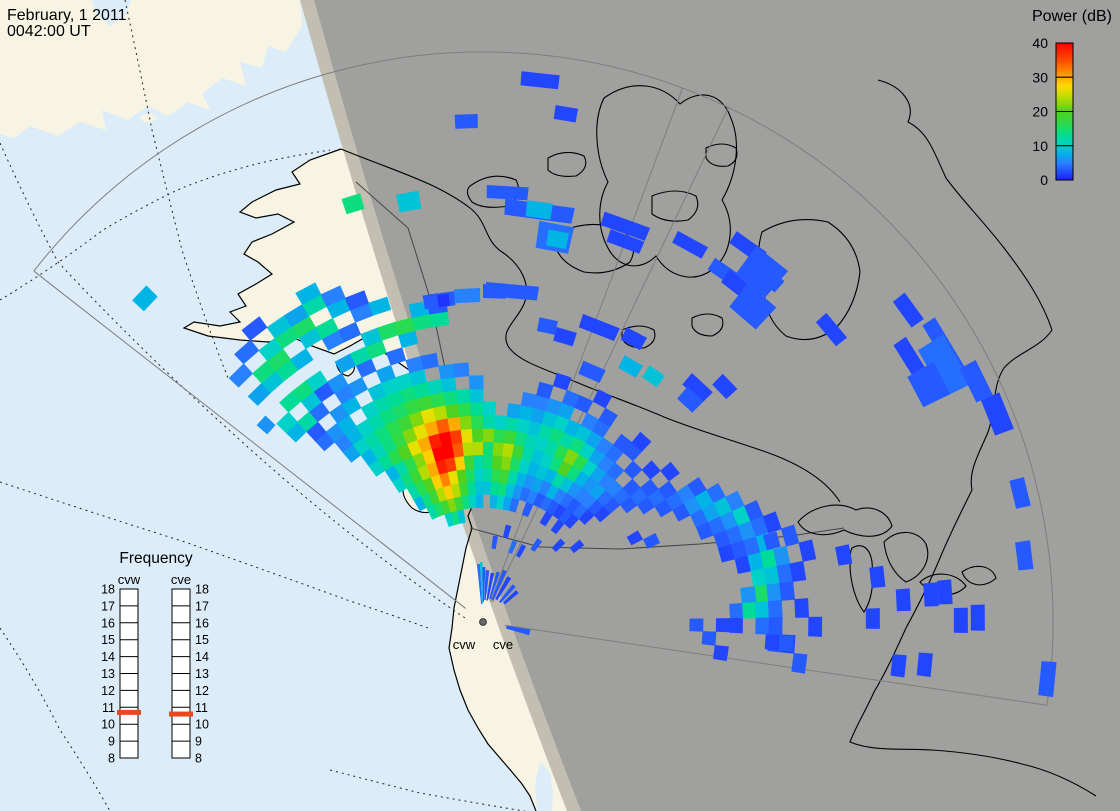  I want to click on frequency-panel: 18 17 16 15 14 13 12 11 10 9 8 18 17 16 15 14 13 12 11 10 9 8, so click(155, 674).